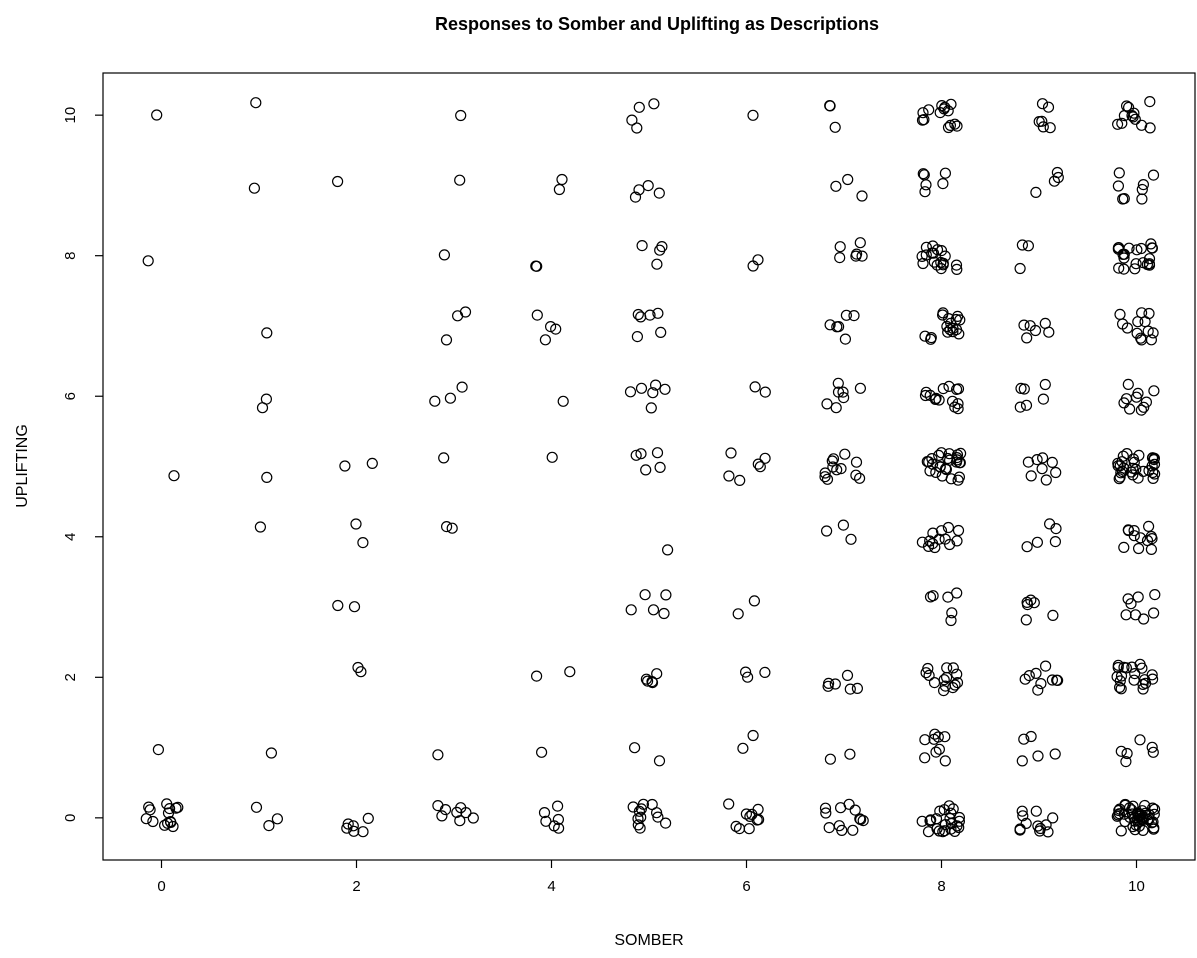 This screenshot has width=1197, height=958. I want to click on y-tick-label: 10, so click(70, 115).